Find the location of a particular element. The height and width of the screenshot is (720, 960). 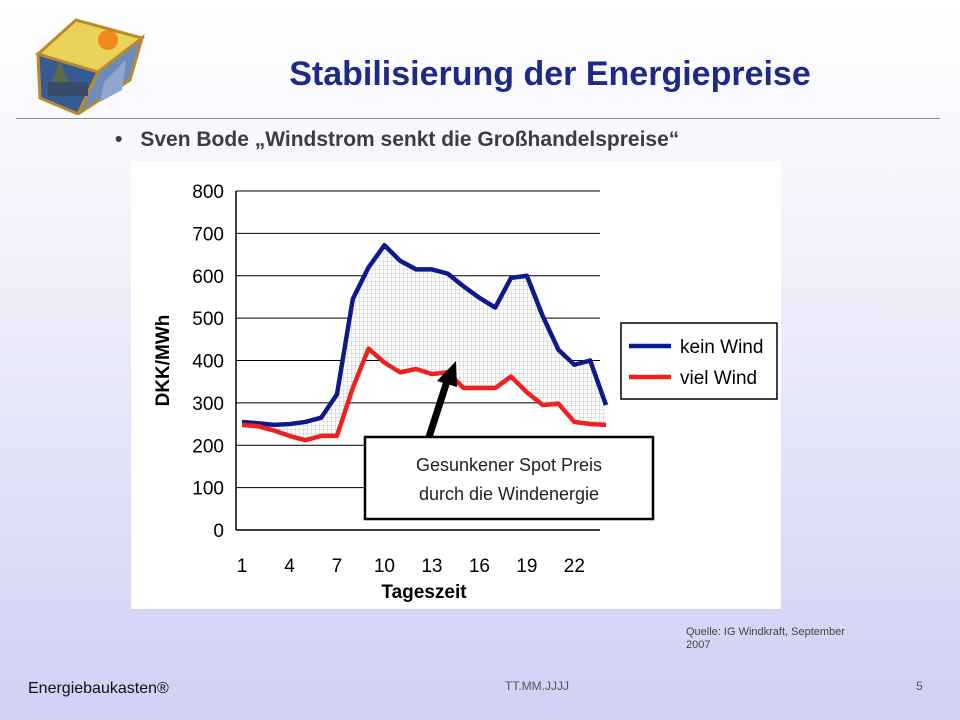

x-tick-label: 1 is located at coordinates (242, 566).